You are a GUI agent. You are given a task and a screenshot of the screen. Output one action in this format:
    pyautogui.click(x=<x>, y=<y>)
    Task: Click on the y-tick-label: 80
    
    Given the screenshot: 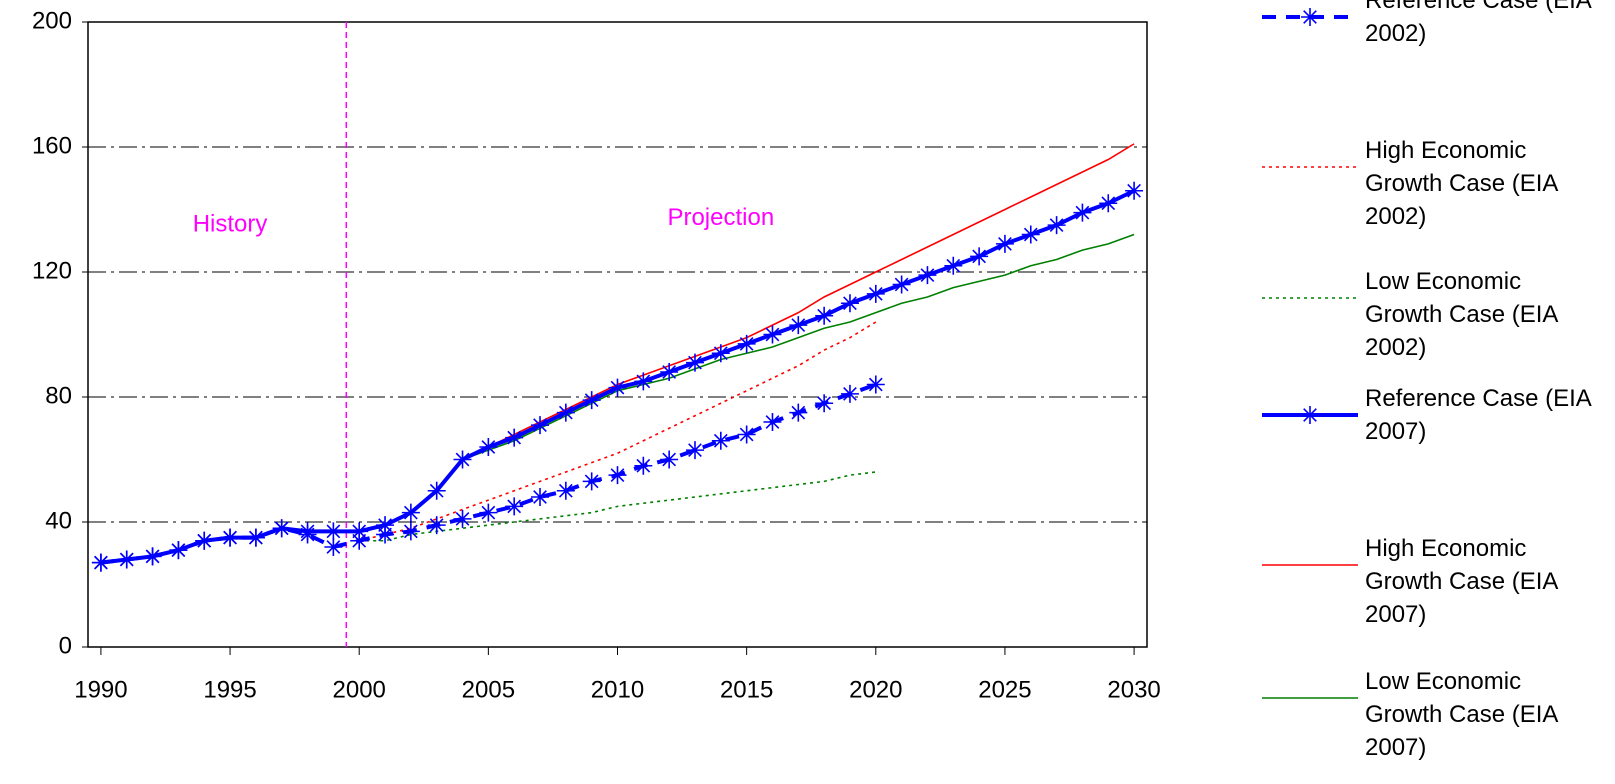 What is the action you would take?
    pyautogui.click(x=58, y=395)
    